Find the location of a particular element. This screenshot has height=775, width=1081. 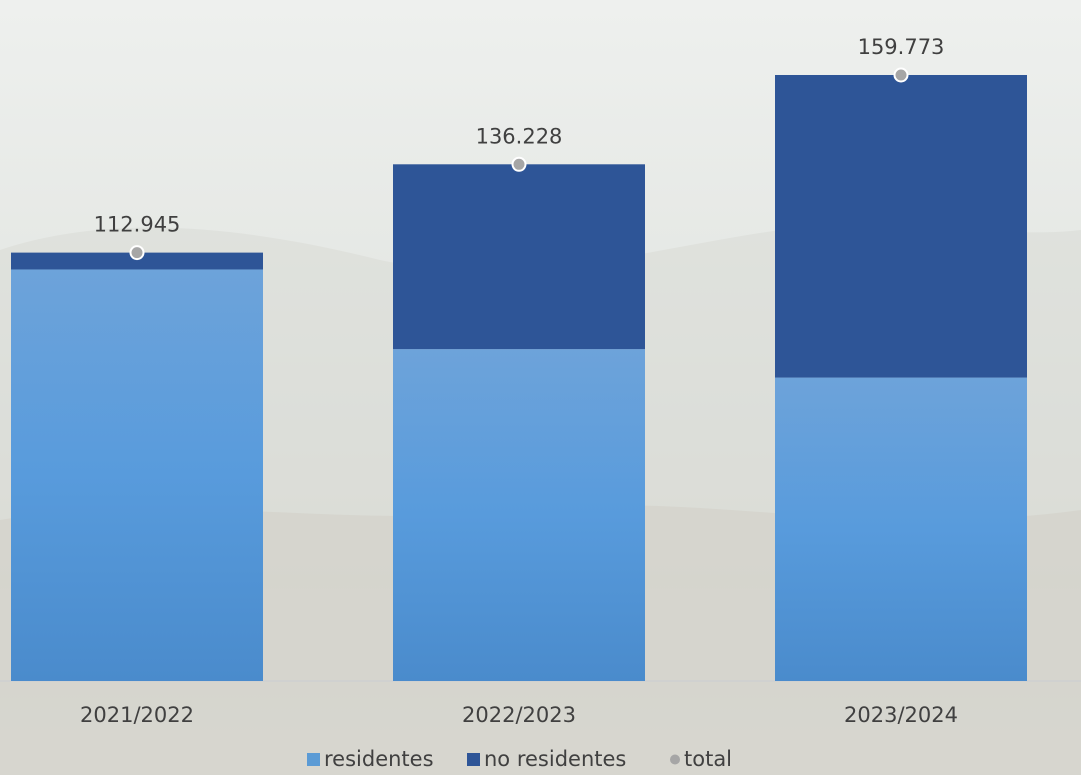

legend-label: no residentes is located at coordinates (555, 759).